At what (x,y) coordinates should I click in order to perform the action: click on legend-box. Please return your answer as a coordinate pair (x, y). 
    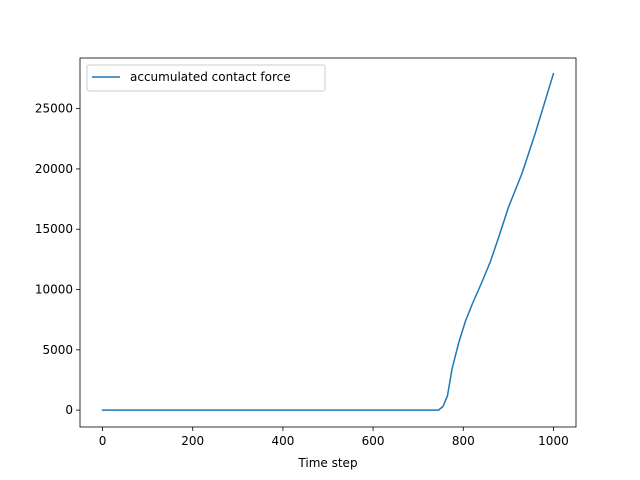
    Looking at the image, I should click on (206, 78).